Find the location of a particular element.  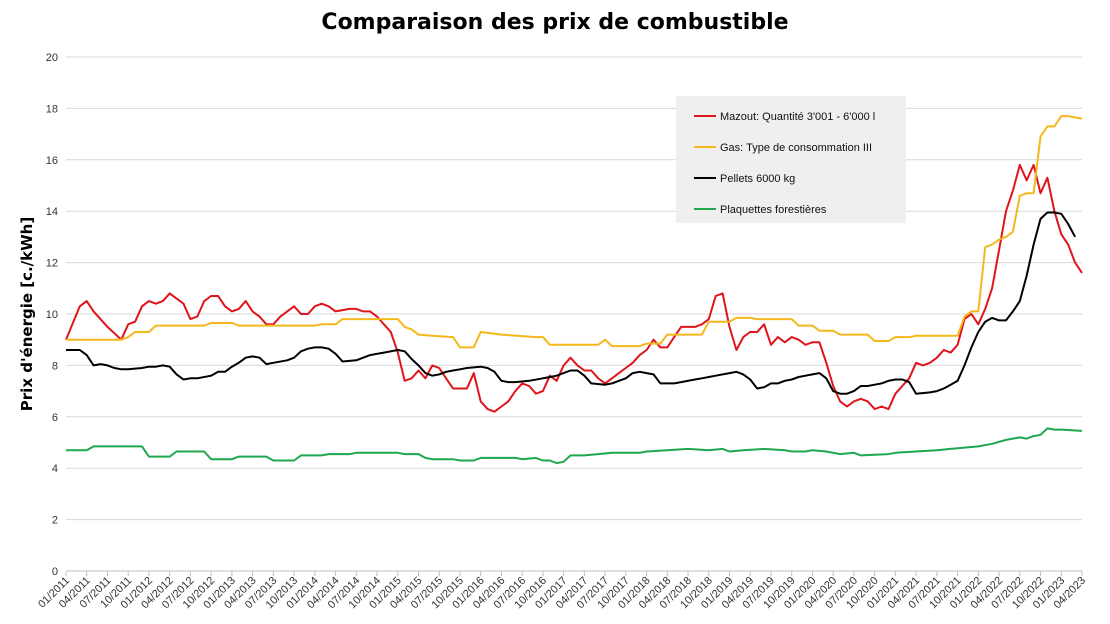

y-tick-label: 18 is located at coordinates (52, 109).